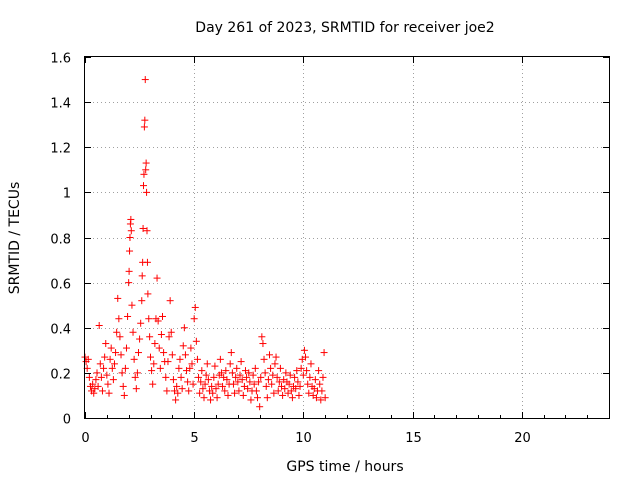  Describe the element at coordinates (413, 438) in the screenshot. I see `x-tick-label: 15` at that location.